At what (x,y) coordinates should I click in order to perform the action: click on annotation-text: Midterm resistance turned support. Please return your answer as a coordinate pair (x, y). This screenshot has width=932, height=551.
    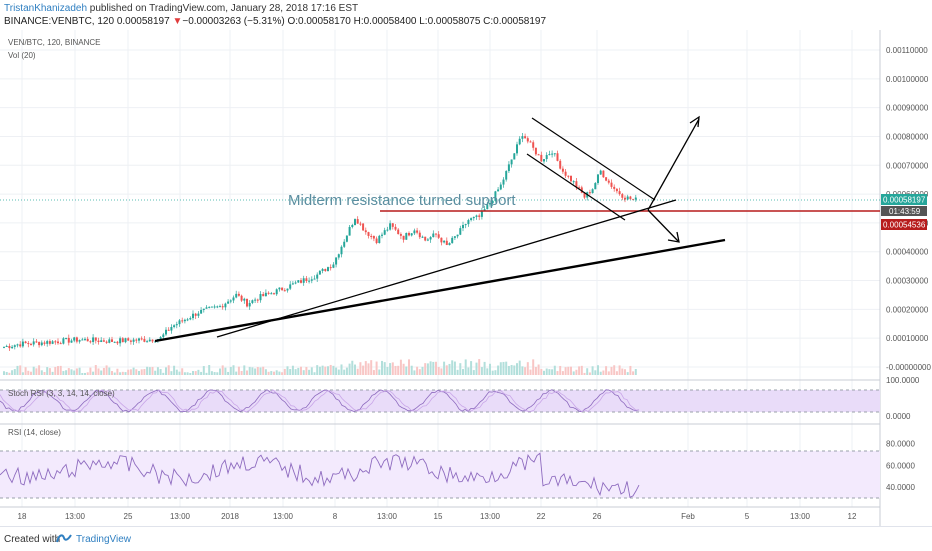
    Looking at the image, I should click on (402, 200).